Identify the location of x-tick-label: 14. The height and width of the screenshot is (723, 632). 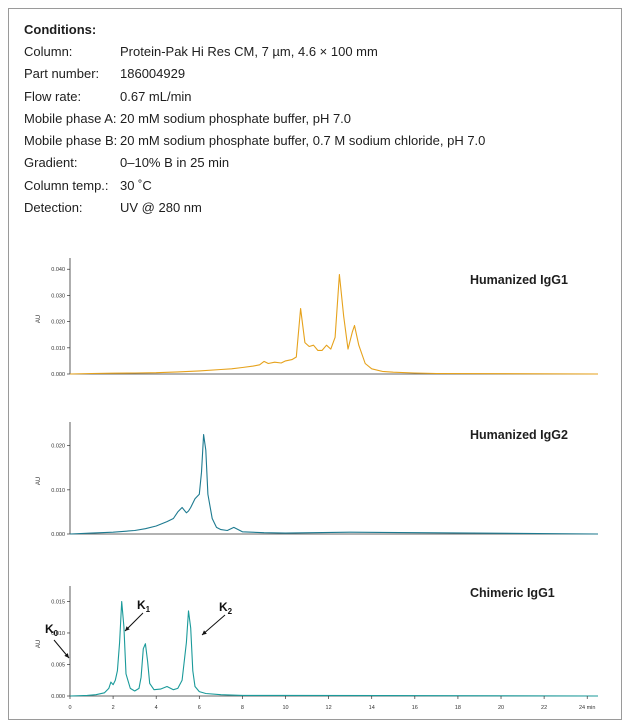
(372, 708).